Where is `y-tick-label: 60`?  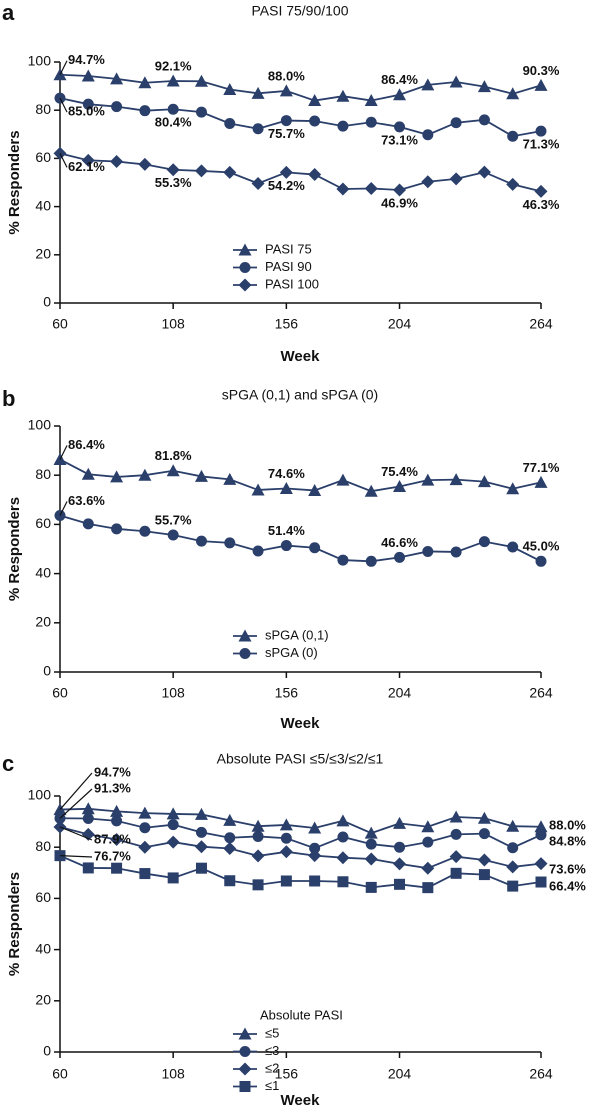
y-tick-label: 60 is located at coordinates (43, 157).